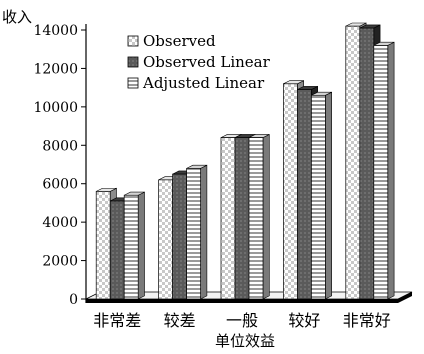  Describe the element at coordinates (55, 31) in the screenshot. I see `y-tick-label: 14000` at that location.